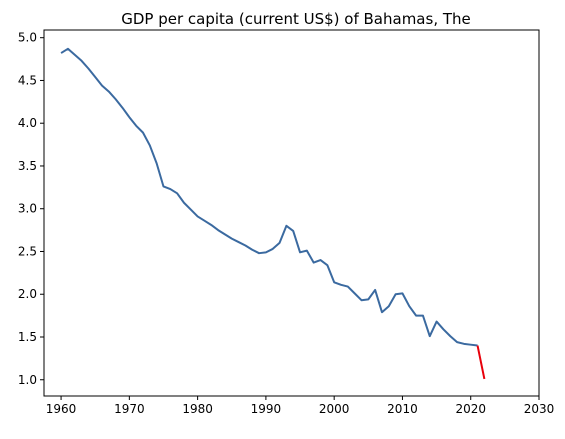 Image resolution: width=565 pixels, height=439 pixels. Describe the element at coordinates (27, 209) in the screenshot. I see `y-tick-label: 3.0` at that location.